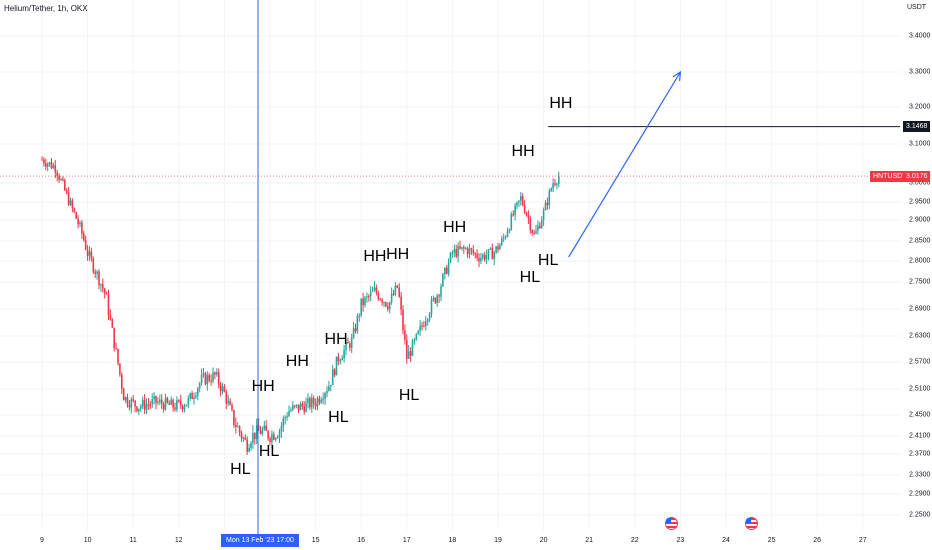  Describe the element at coordinates (87, 540) in the screenshot. I see `time-tick-label: 10` at that location.